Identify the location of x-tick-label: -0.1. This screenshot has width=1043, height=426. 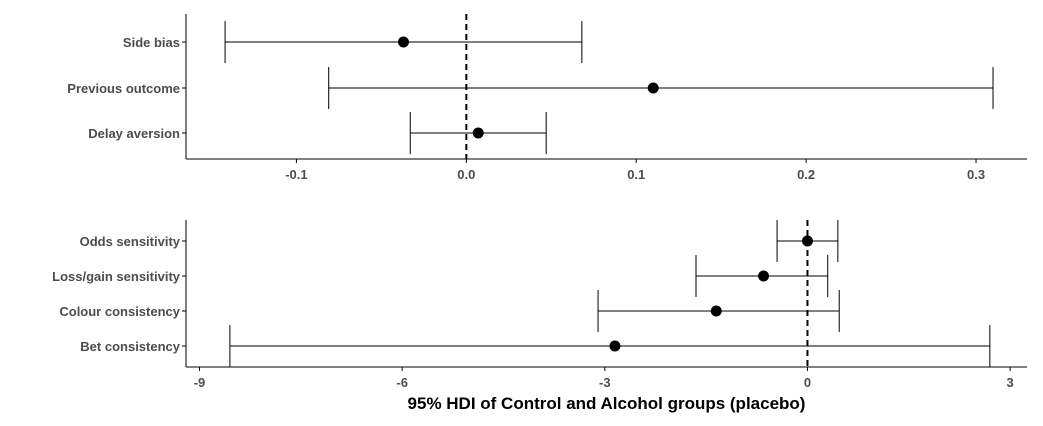
(296, 174).